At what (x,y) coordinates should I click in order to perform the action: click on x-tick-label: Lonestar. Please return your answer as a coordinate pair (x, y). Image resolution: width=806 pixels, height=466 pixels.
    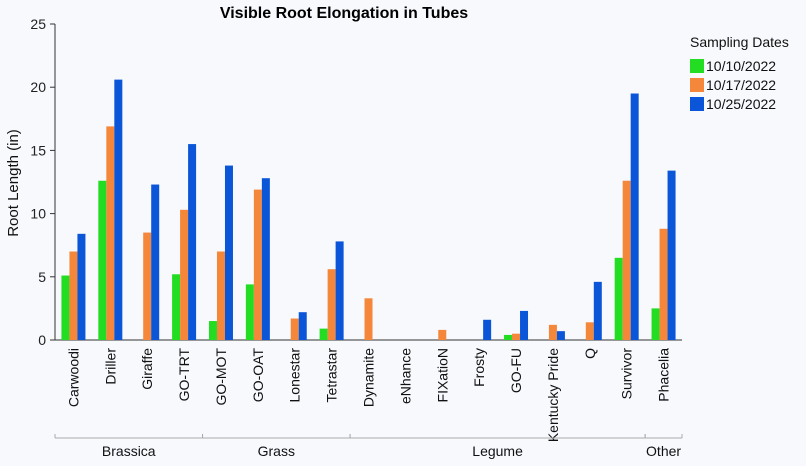
    Looking at the image, I should click on (295, 375).